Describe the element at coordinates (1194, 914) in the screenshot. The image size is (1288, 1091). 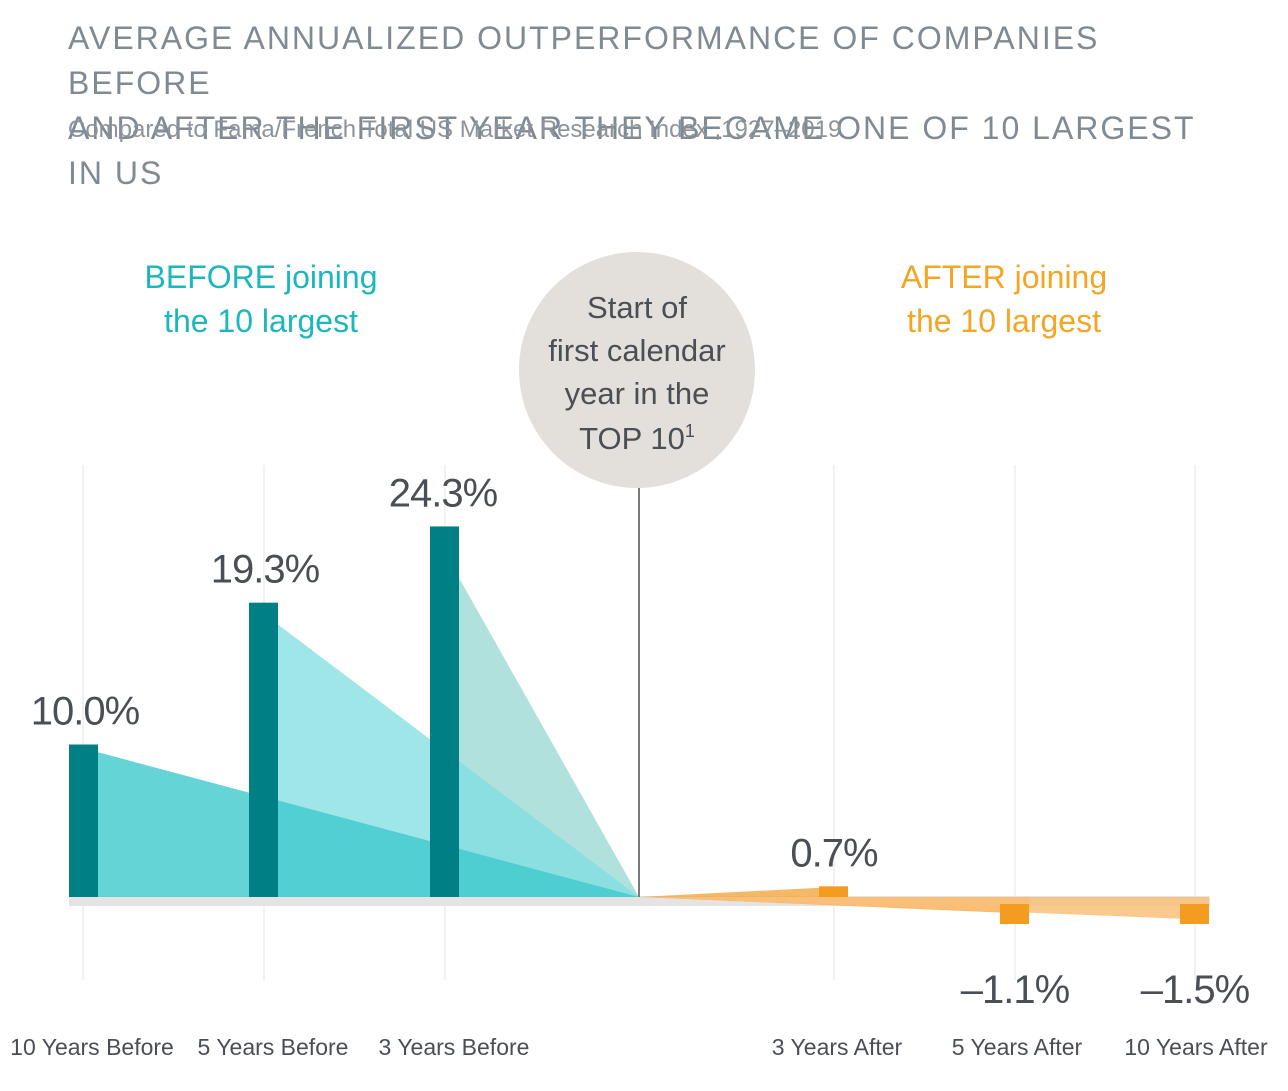
I see `bar-10-years-after` at that location.